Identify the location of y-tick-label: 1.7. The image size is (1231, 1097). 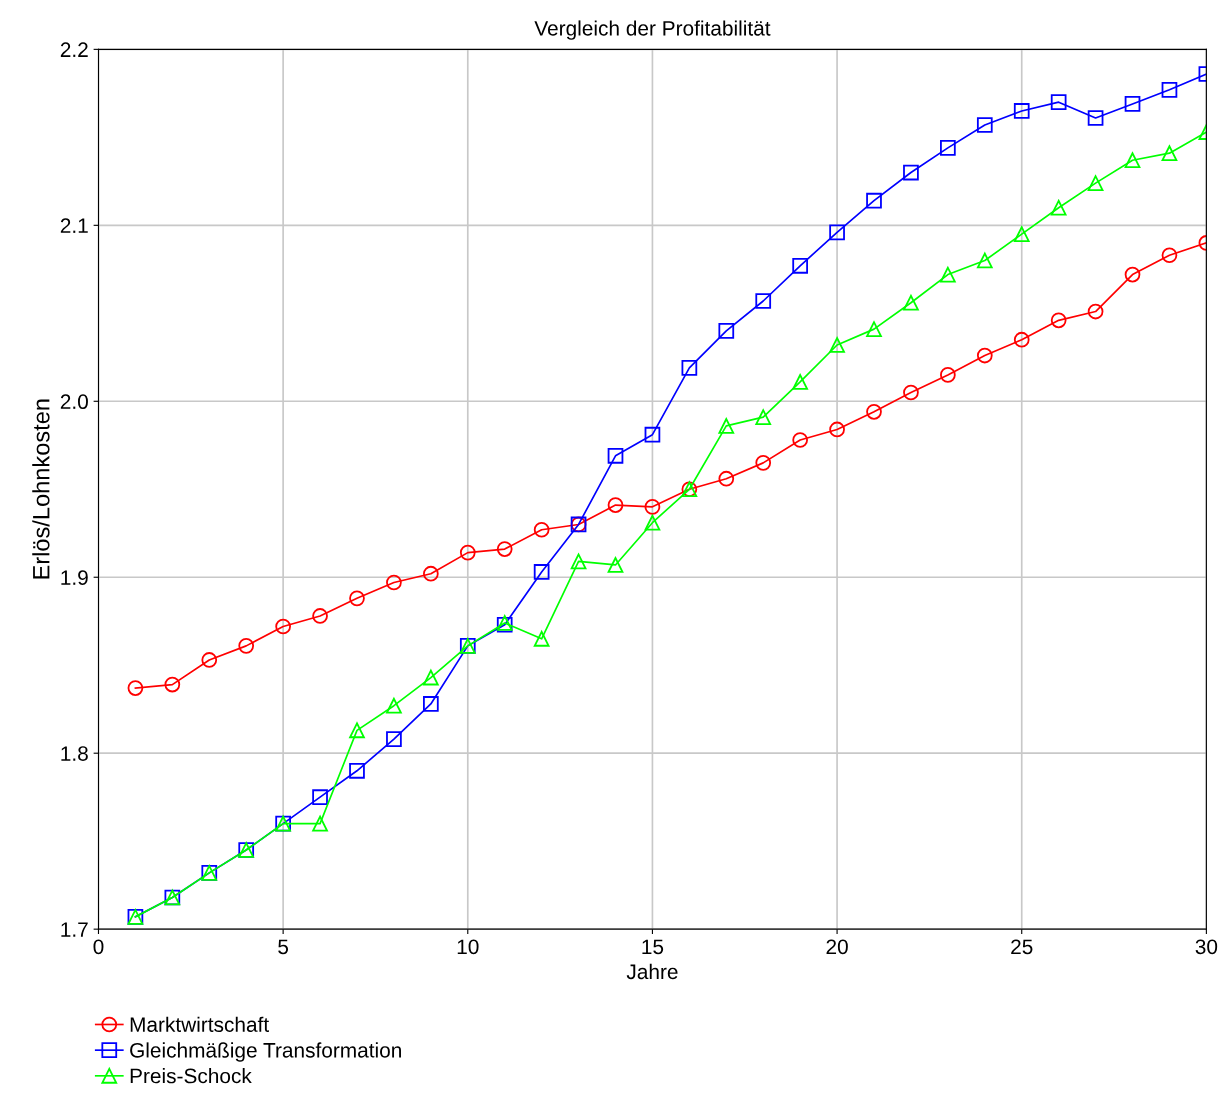
(74, 929).